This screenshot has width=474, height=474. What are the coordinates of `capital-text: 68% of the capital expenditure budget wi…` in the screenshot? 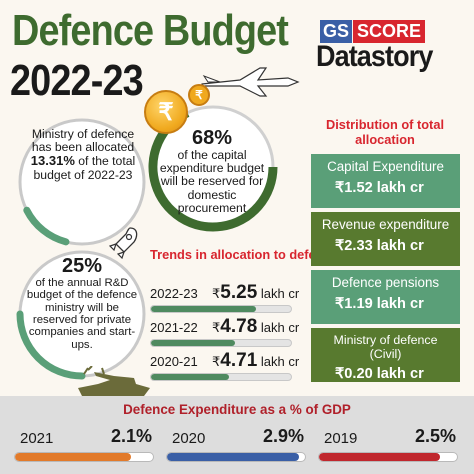 It's located at (212, 171).